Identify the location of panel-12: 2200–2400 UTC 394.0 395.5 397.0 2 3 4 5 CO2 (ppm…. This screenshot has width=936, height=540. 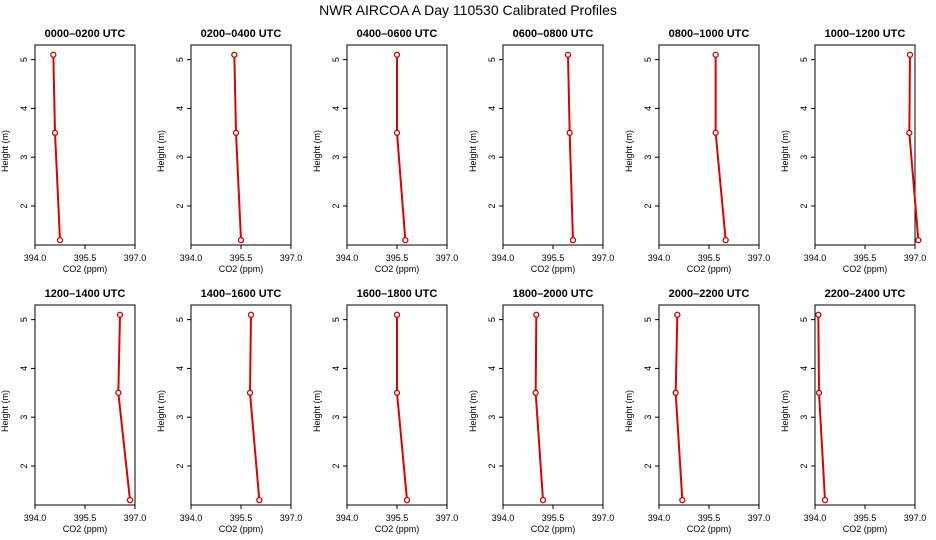
(853, 411).